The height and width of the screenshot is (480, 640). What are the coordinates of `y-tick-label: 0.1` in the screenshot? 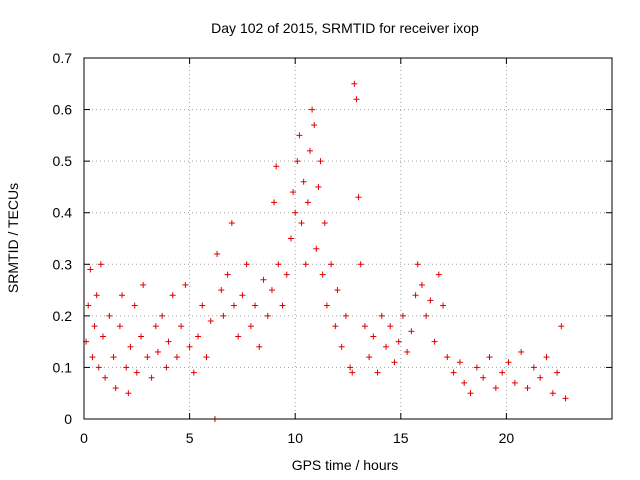 It's located at (63, 367).